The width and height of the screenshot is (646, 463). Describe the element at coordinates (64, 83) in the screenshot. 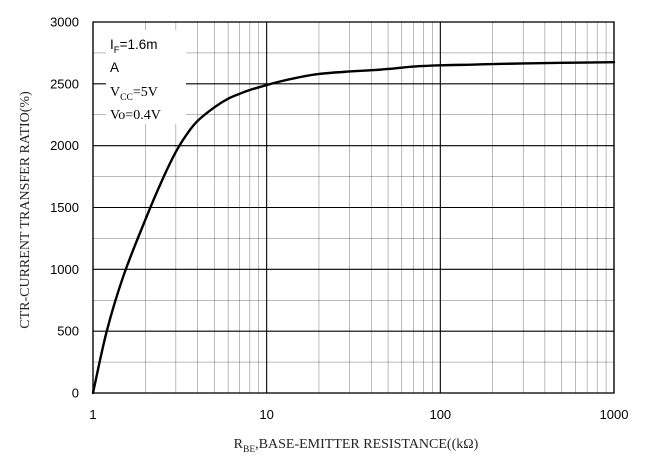

I see `y-tick-label: 2500` at that location.